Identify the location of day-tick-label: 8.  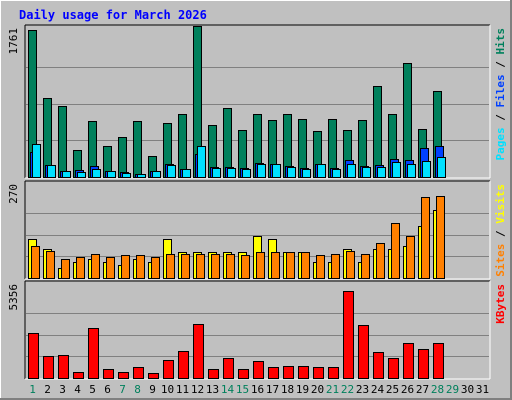
(137, 389).